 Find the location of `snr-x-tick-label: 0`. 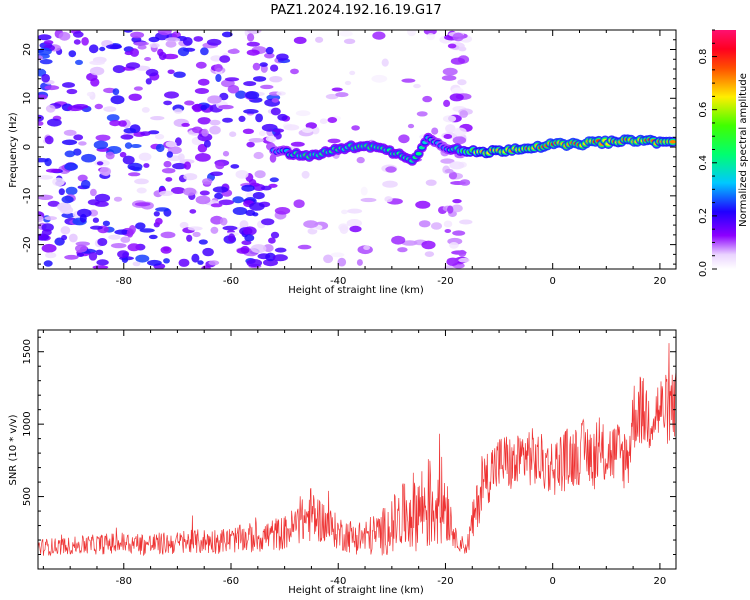

snr-x-tick-label: 0 is located at coordinates (553, 581).